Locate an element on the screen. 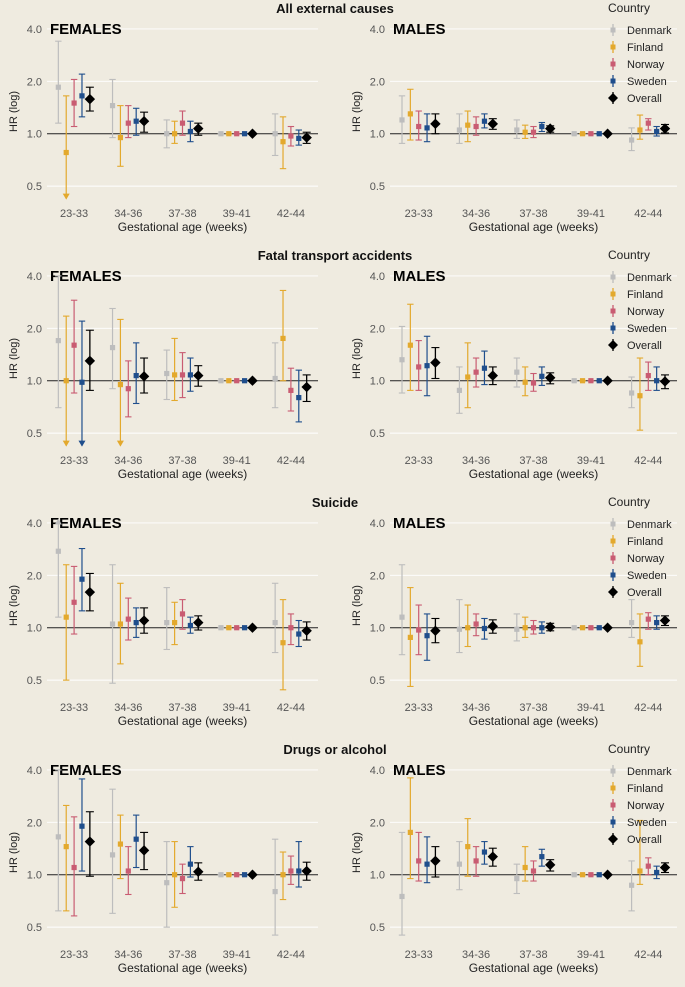  row-title: Suicide is located at coordinates (335, 502).